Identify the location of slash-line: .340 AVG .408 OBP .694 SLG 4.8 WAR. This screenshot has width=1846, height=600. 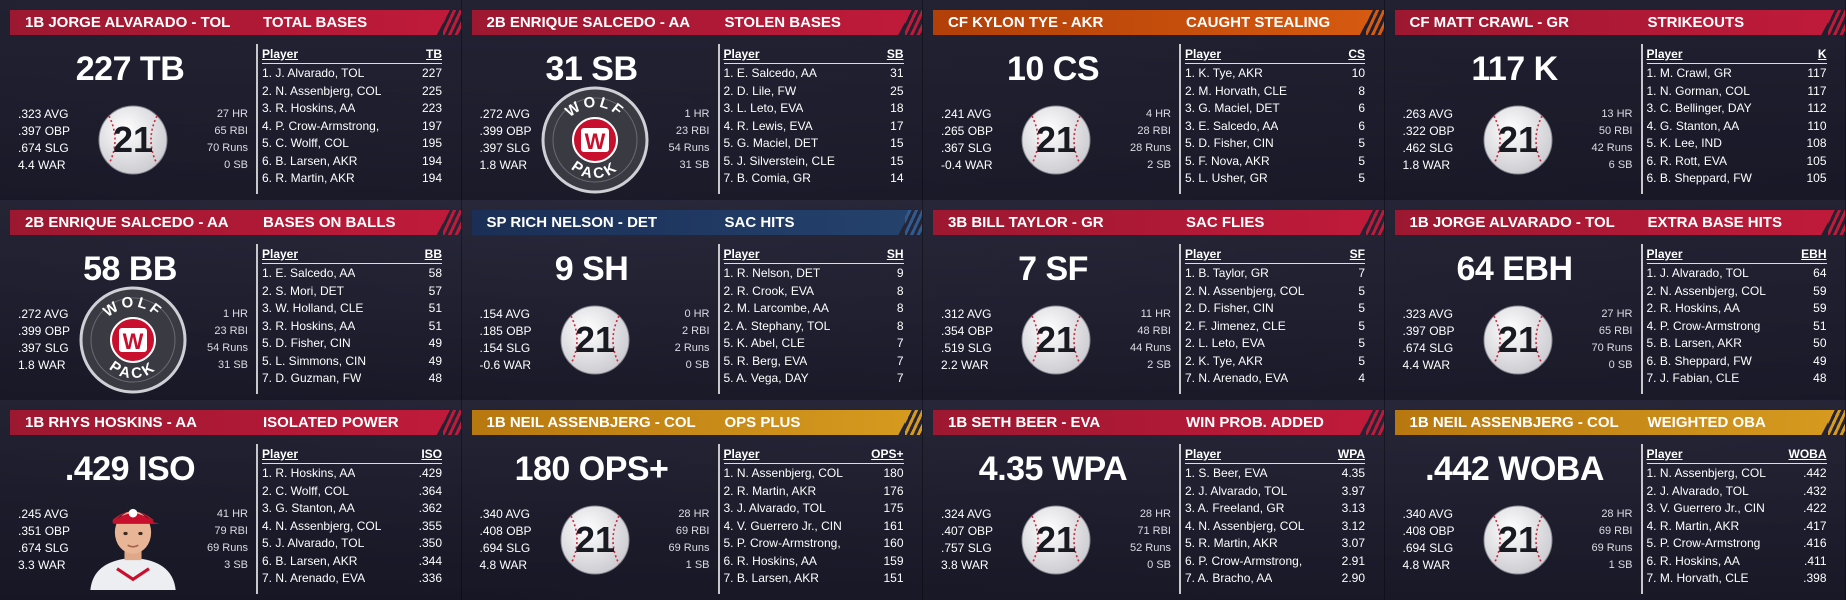
(1429, 540).